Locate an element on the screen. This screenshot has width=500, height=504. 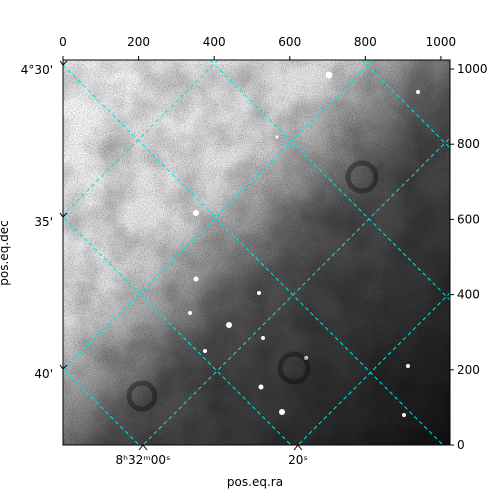
dec-tick-label: 4°30' is located at coordinates (37, 70).